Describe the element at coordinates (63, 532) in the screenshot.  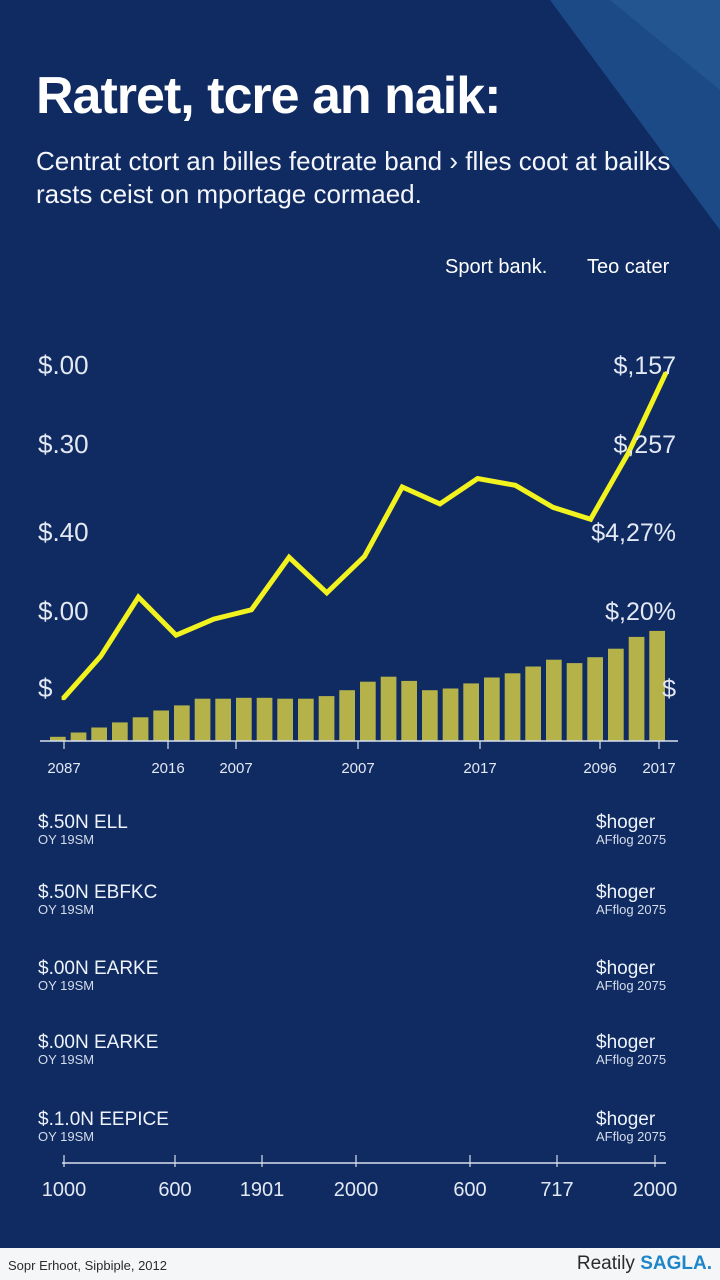
I see `y-tick-left: $.40` at that location.